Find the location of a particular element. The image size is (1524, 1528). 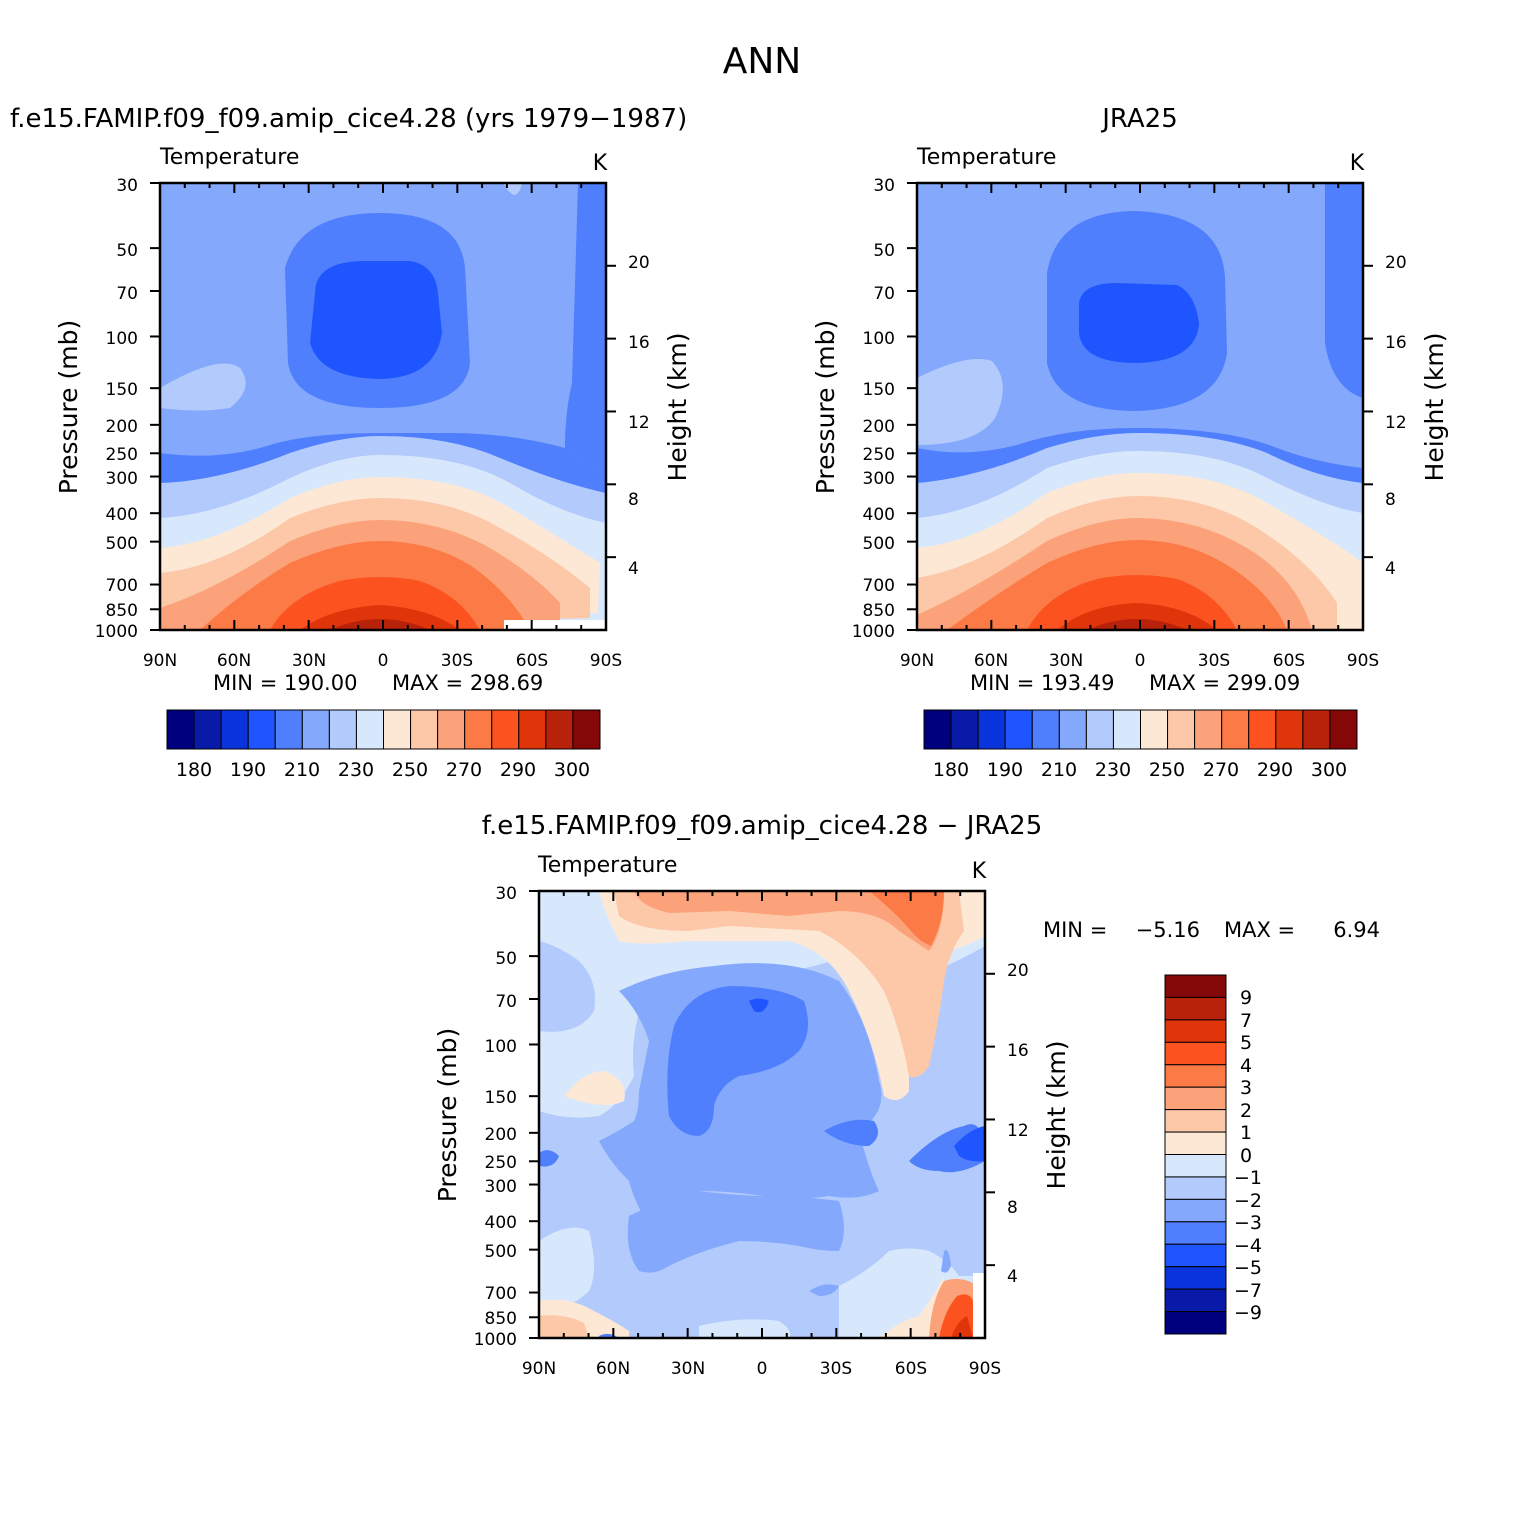

obs-colorbar-label: 210 is located at coordinates (1059, 770).